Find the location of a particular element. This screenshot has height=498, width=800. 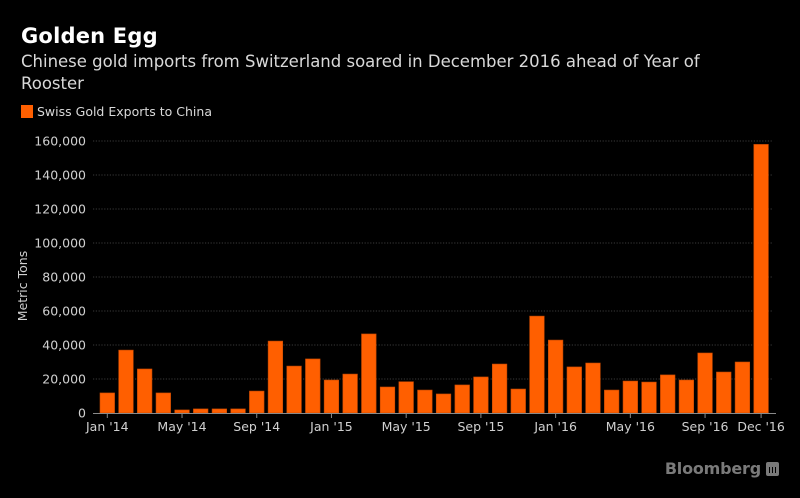

x-tick-label: May '15 is located at coordinates (406, 426).